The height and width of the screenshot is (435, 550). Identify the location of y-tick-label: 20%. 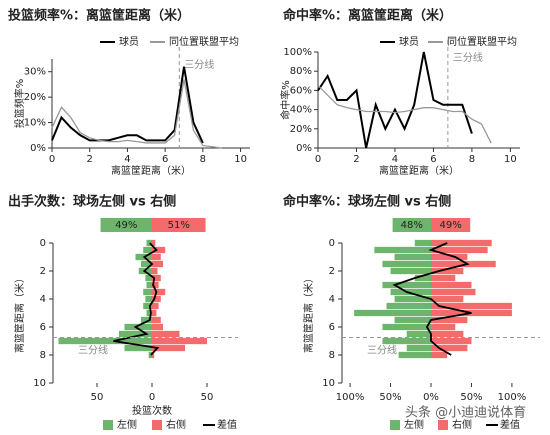
(301, 129).